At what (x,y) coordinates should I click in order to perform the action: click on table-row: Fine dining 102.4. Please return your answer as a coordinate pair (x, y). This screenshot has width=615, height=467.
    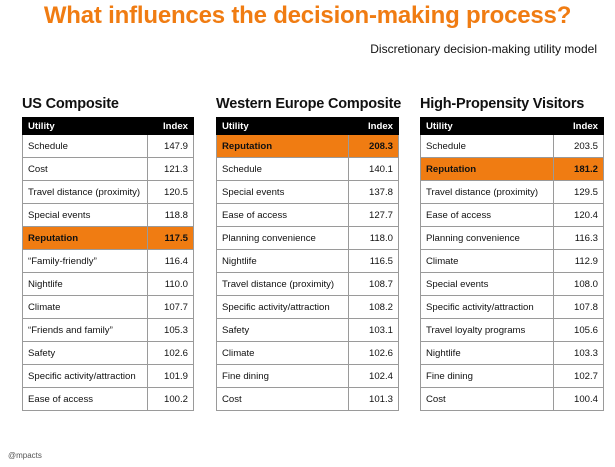
    Looking at the image, I should click on (307, 376).